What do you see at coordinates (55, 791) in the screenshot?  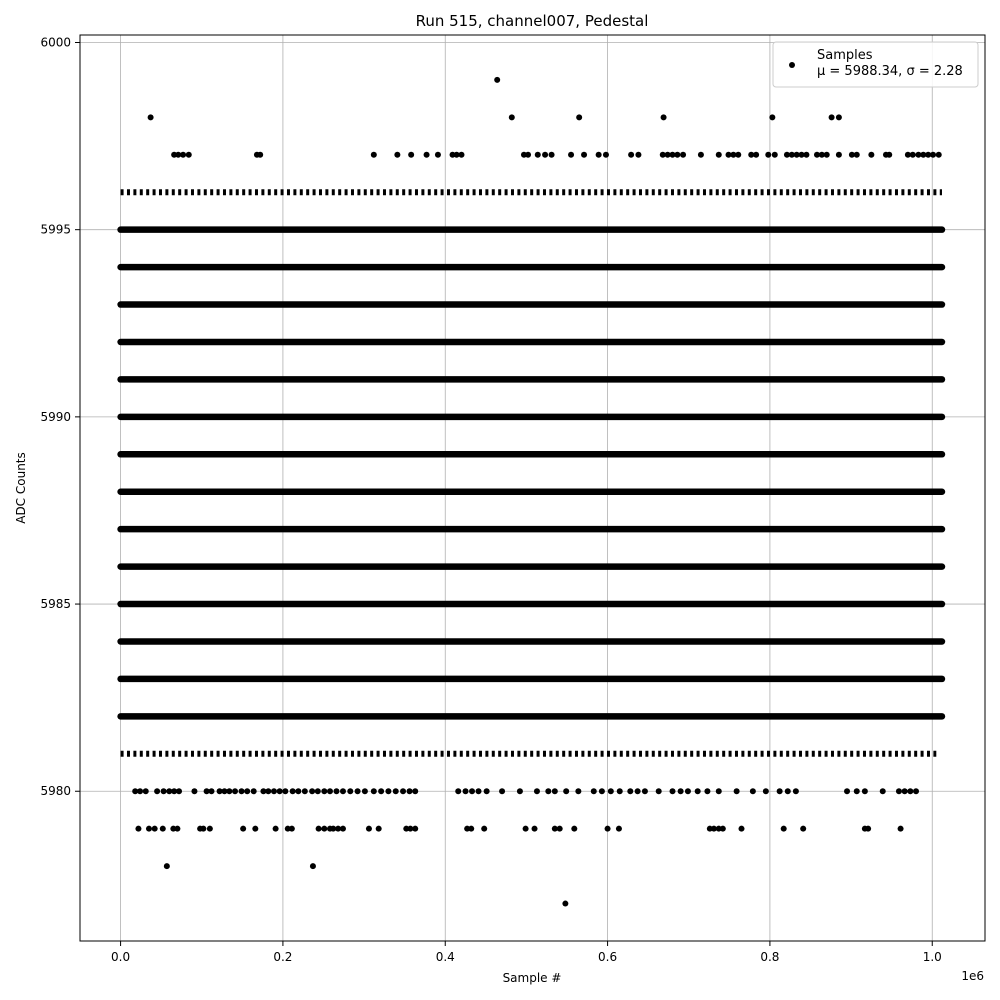 I see `y-tick-label: 5980` at bounding box center [55, 791].